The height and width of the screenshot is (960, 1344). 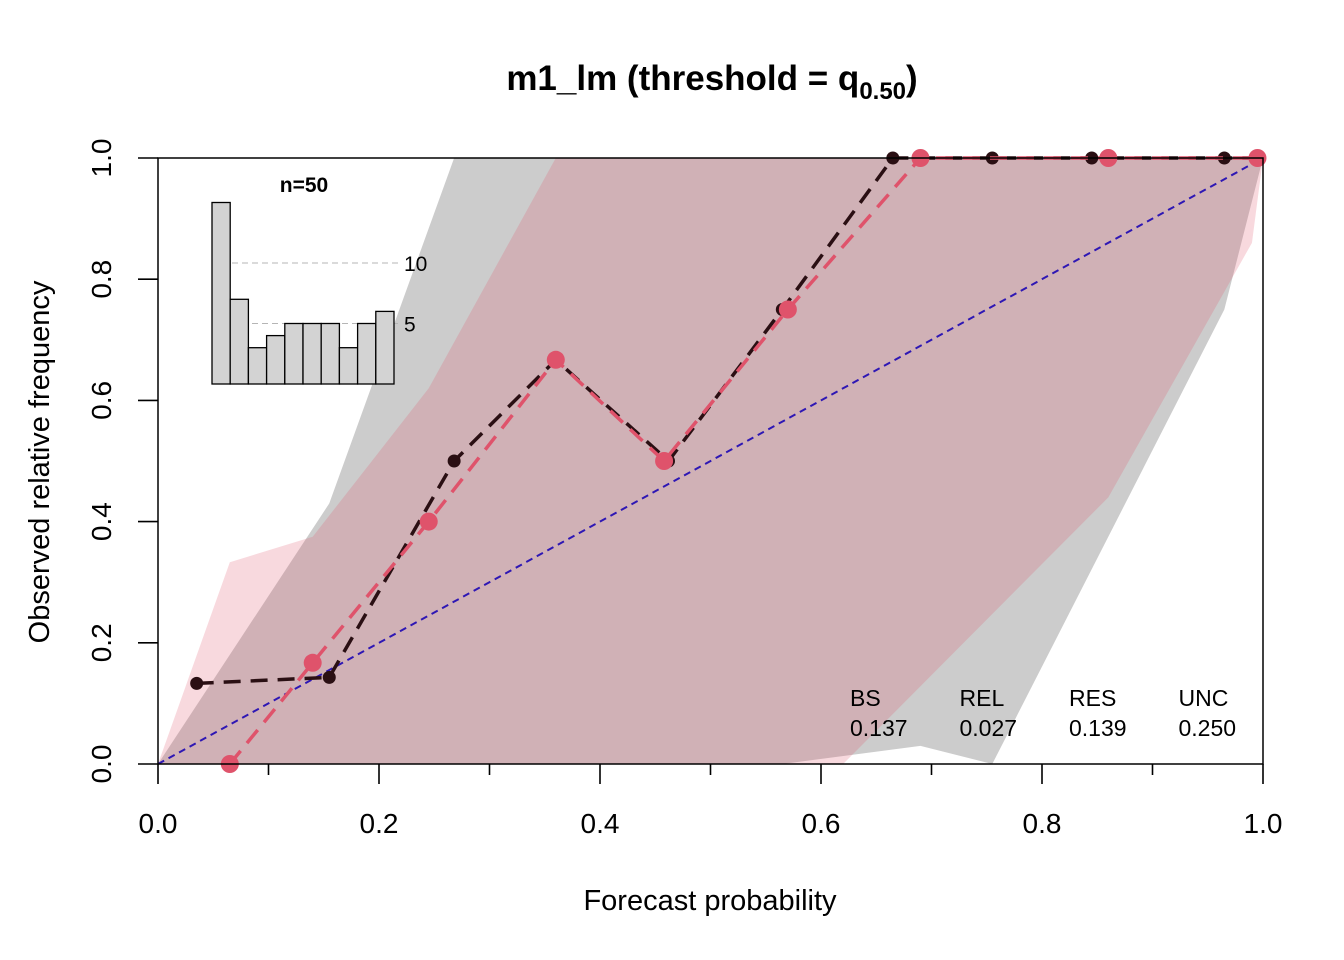 I want to click on score-value: 0.137, so click(x=879, y=728).